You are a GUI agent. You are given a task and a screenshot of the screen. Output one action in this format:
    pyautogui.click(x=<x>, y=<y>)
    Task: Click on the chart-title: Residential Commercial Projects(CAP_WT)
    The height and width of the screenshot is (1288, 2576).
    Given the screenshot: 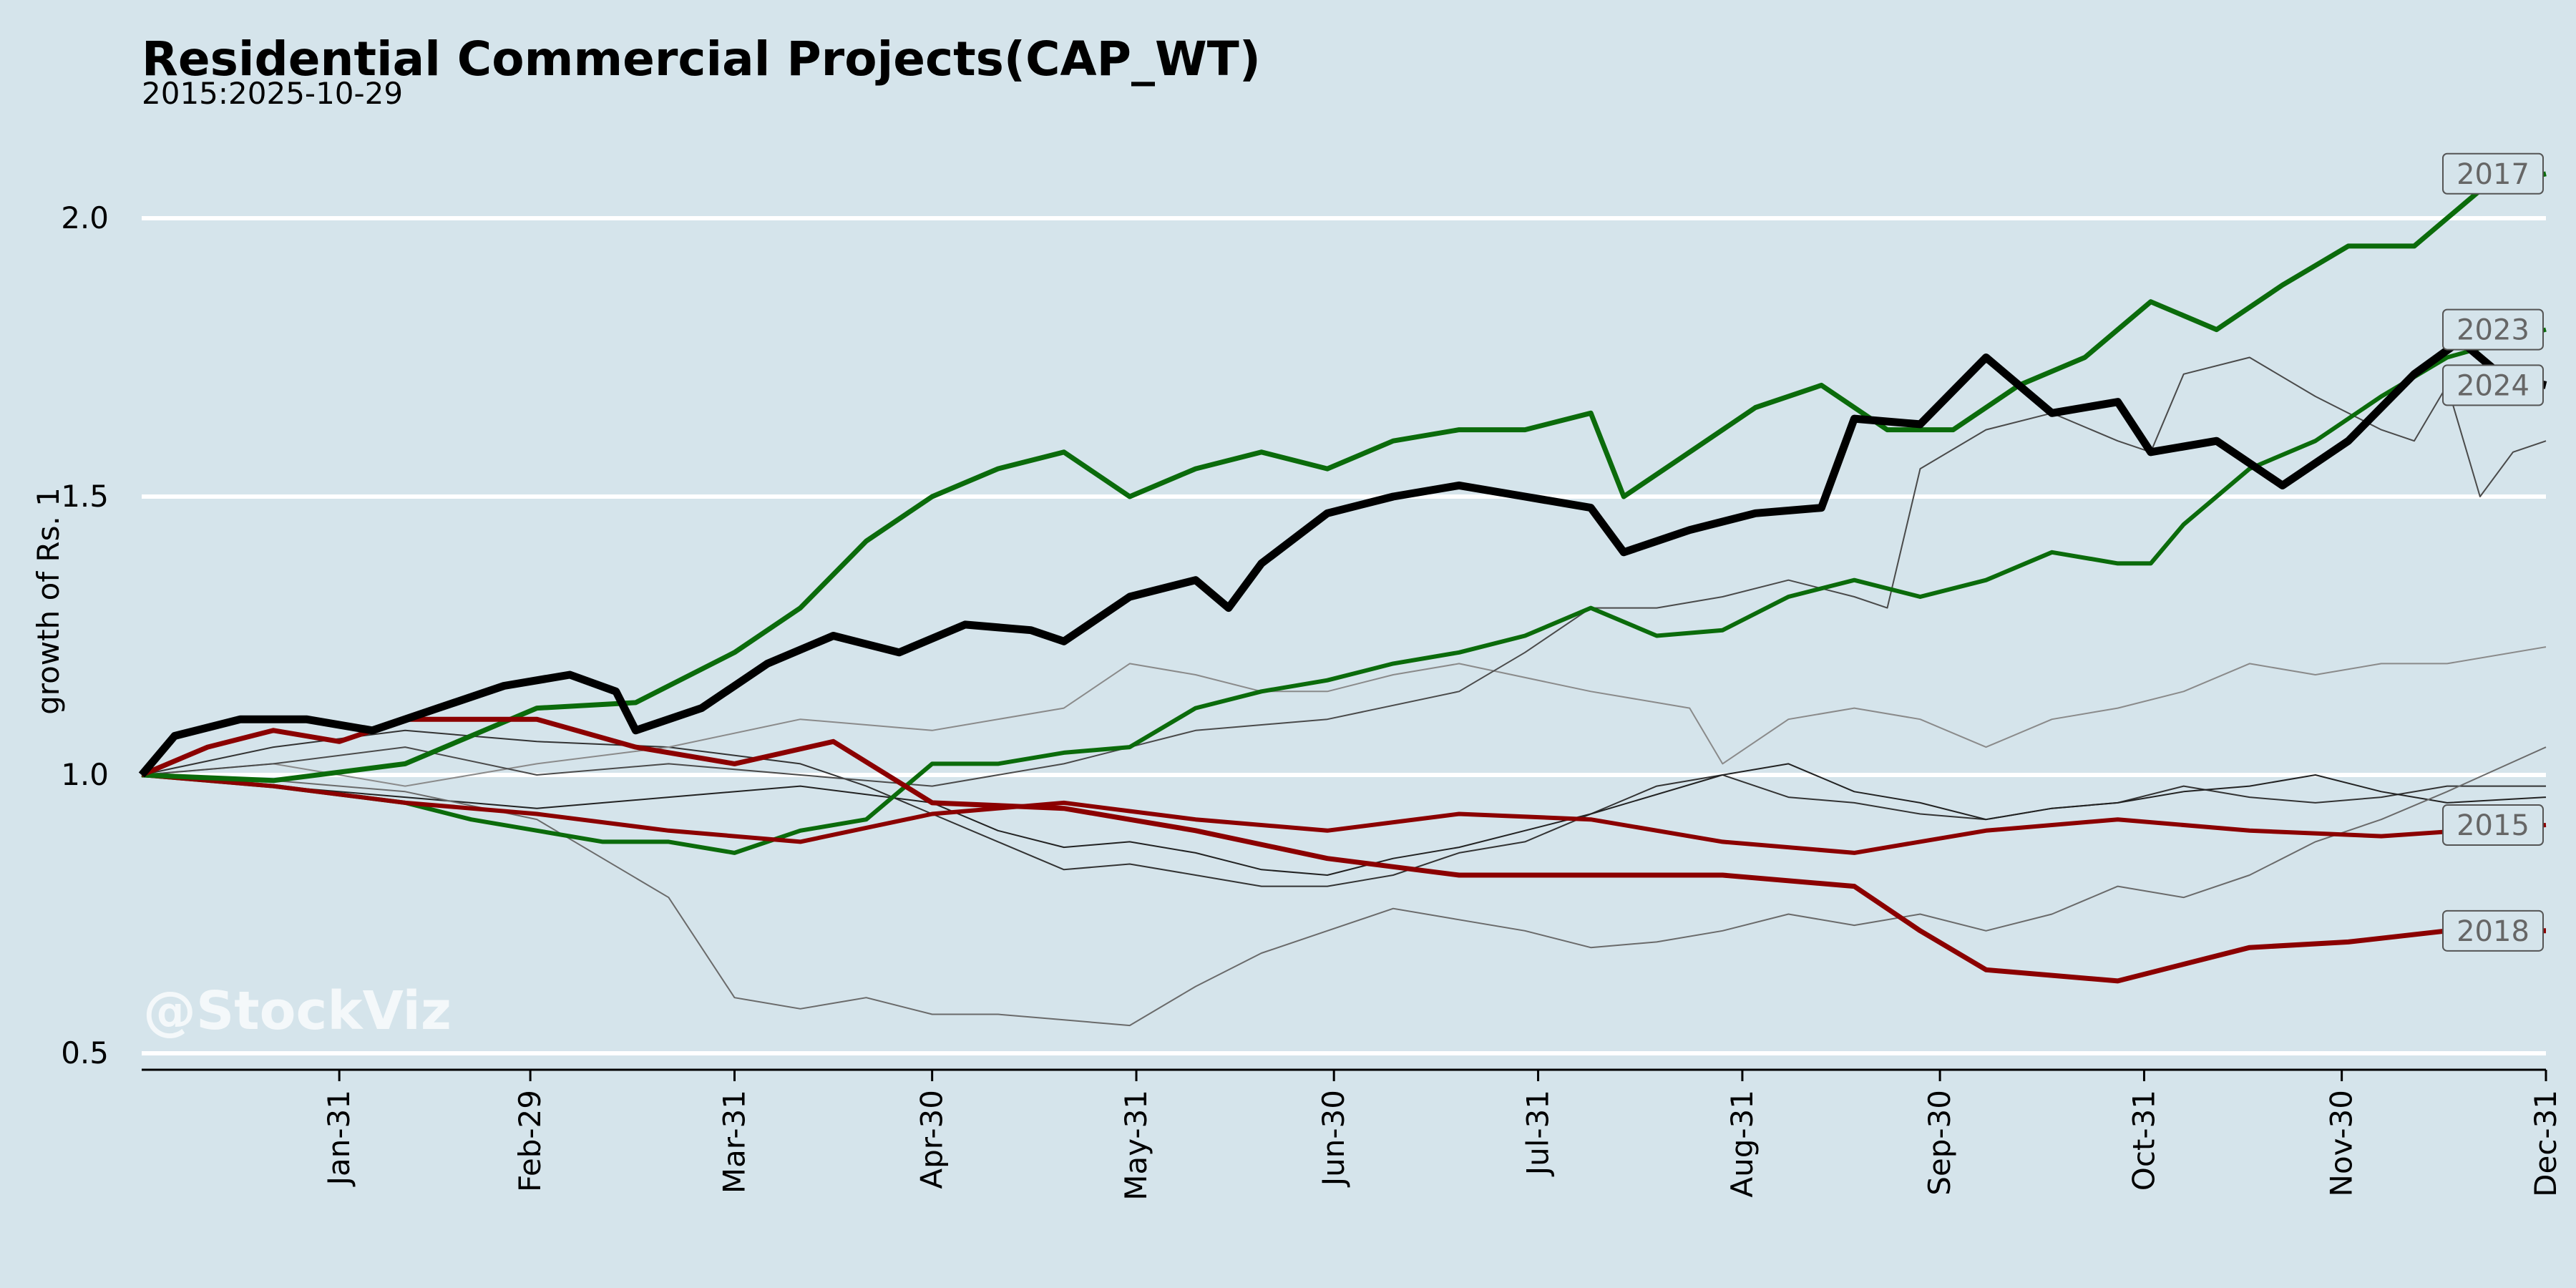 What is the action you would take?
    pyautogui.click(x=701, y=59)
    